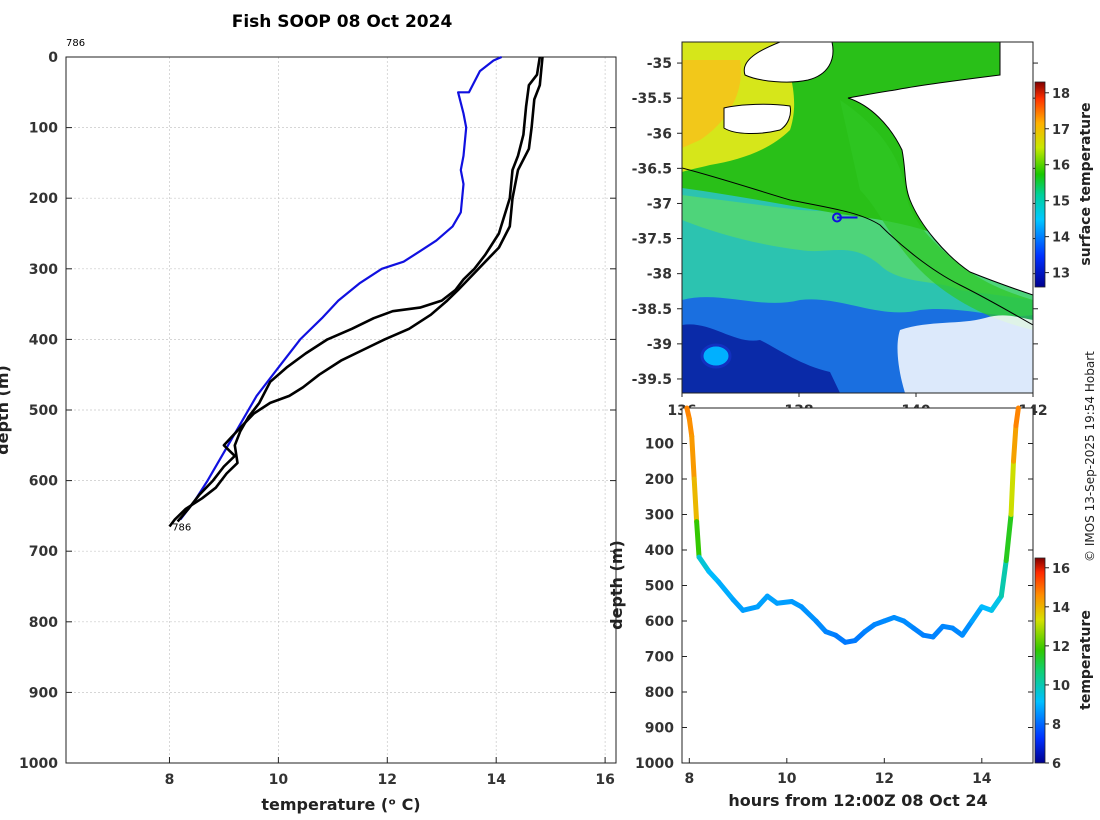  What do you see at coordinates (1061, 202) in the screenshot?
I see `map-colorbar-tick-label: 15` at bounding box center [1061, 202].